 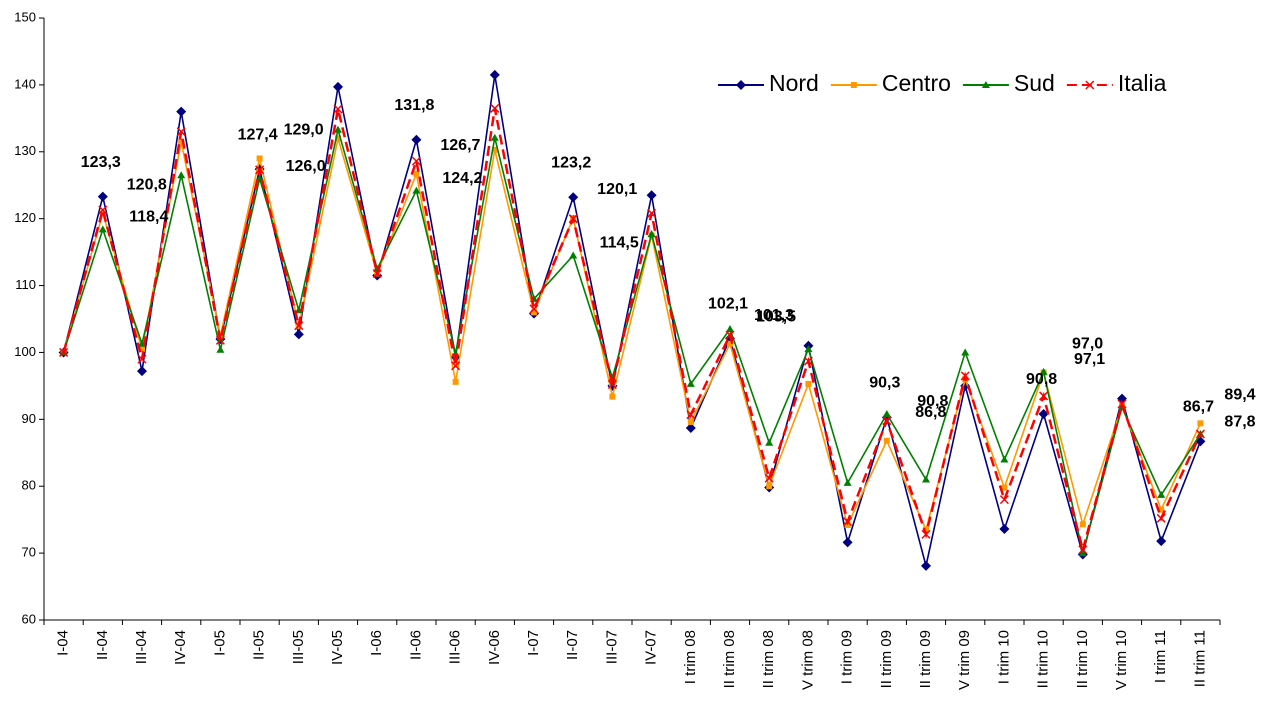 What do you see at coordinates (1198, 407) in the screenshot?
I see `value-label: 86,7` at bounding box center [1198, 407].